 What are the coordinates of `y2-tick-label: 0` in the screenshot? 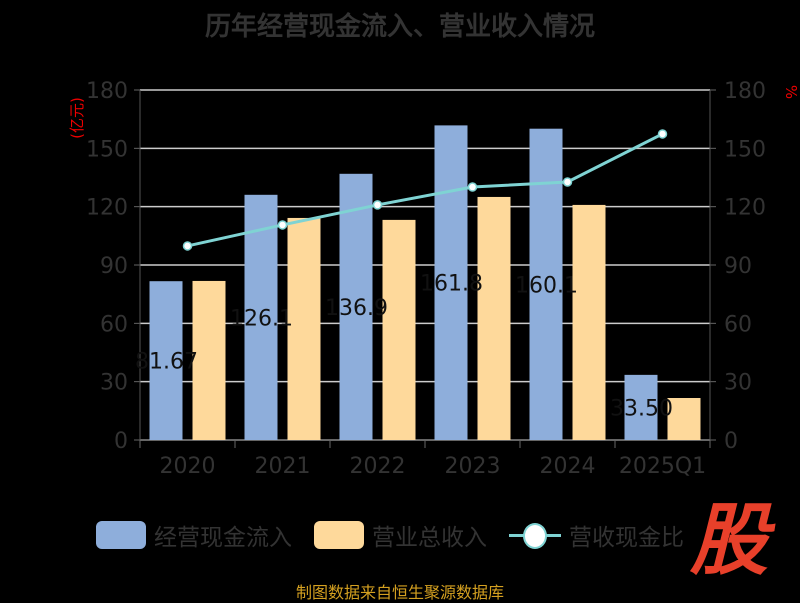 It's located at (731, 441).